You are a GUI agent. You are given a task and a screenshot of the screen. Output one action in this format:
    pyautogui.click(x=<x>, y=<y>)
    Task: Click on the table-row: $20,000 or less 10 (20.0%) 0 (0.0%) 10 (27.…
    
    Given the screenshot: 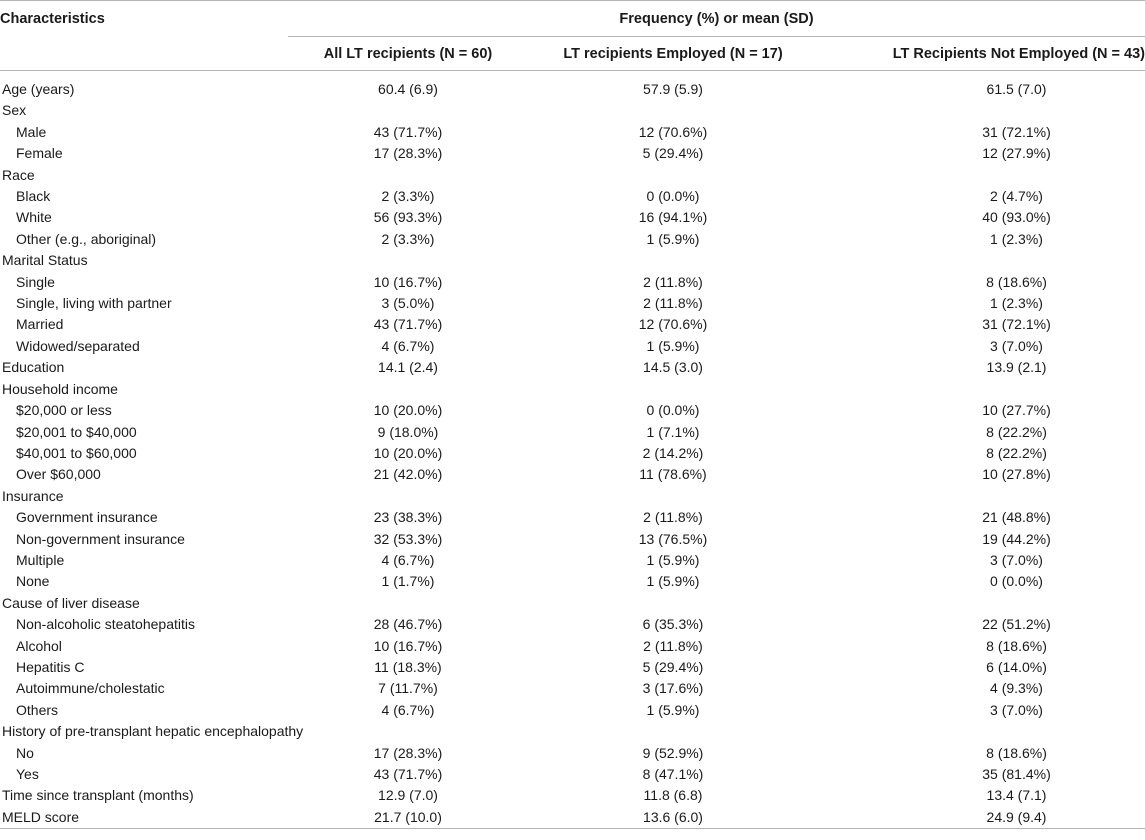 What is the action you would take?
    pyautogui.click(x=572, y=410)
    